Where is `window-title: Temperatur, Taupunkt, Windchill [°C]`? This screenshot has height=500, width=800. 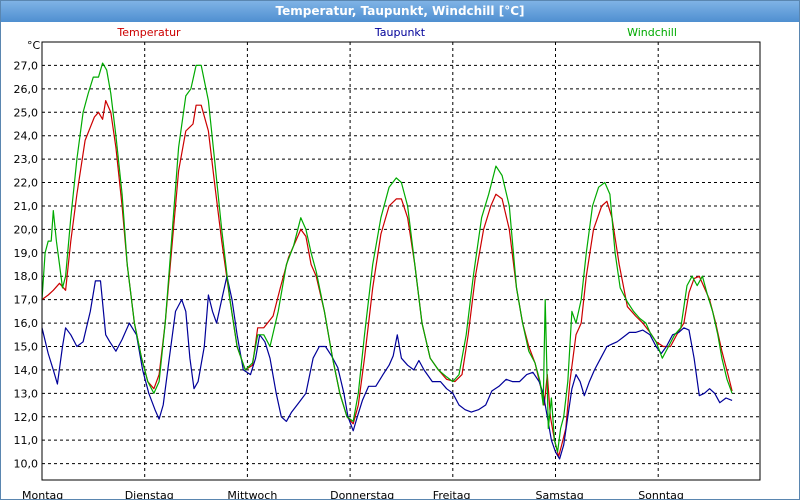
window-title: Temperatur, Taupunkt, Windchill [°C] is located at coordinates (400, 11).